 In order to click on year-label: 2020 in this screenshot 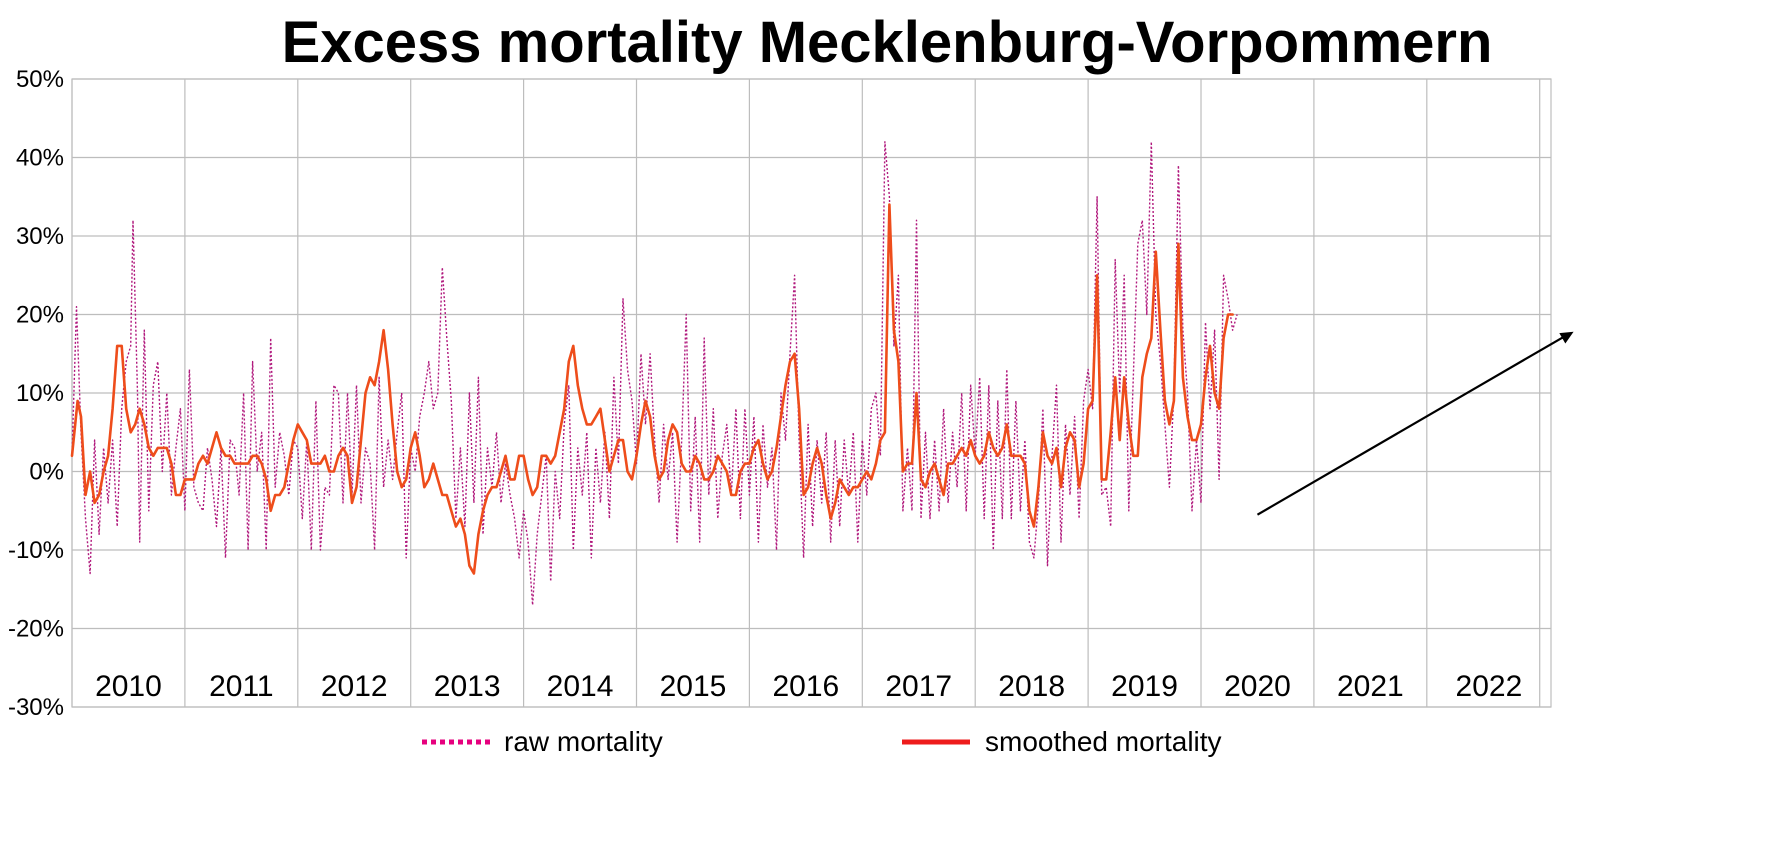, I will do `click(1257, 686)`.